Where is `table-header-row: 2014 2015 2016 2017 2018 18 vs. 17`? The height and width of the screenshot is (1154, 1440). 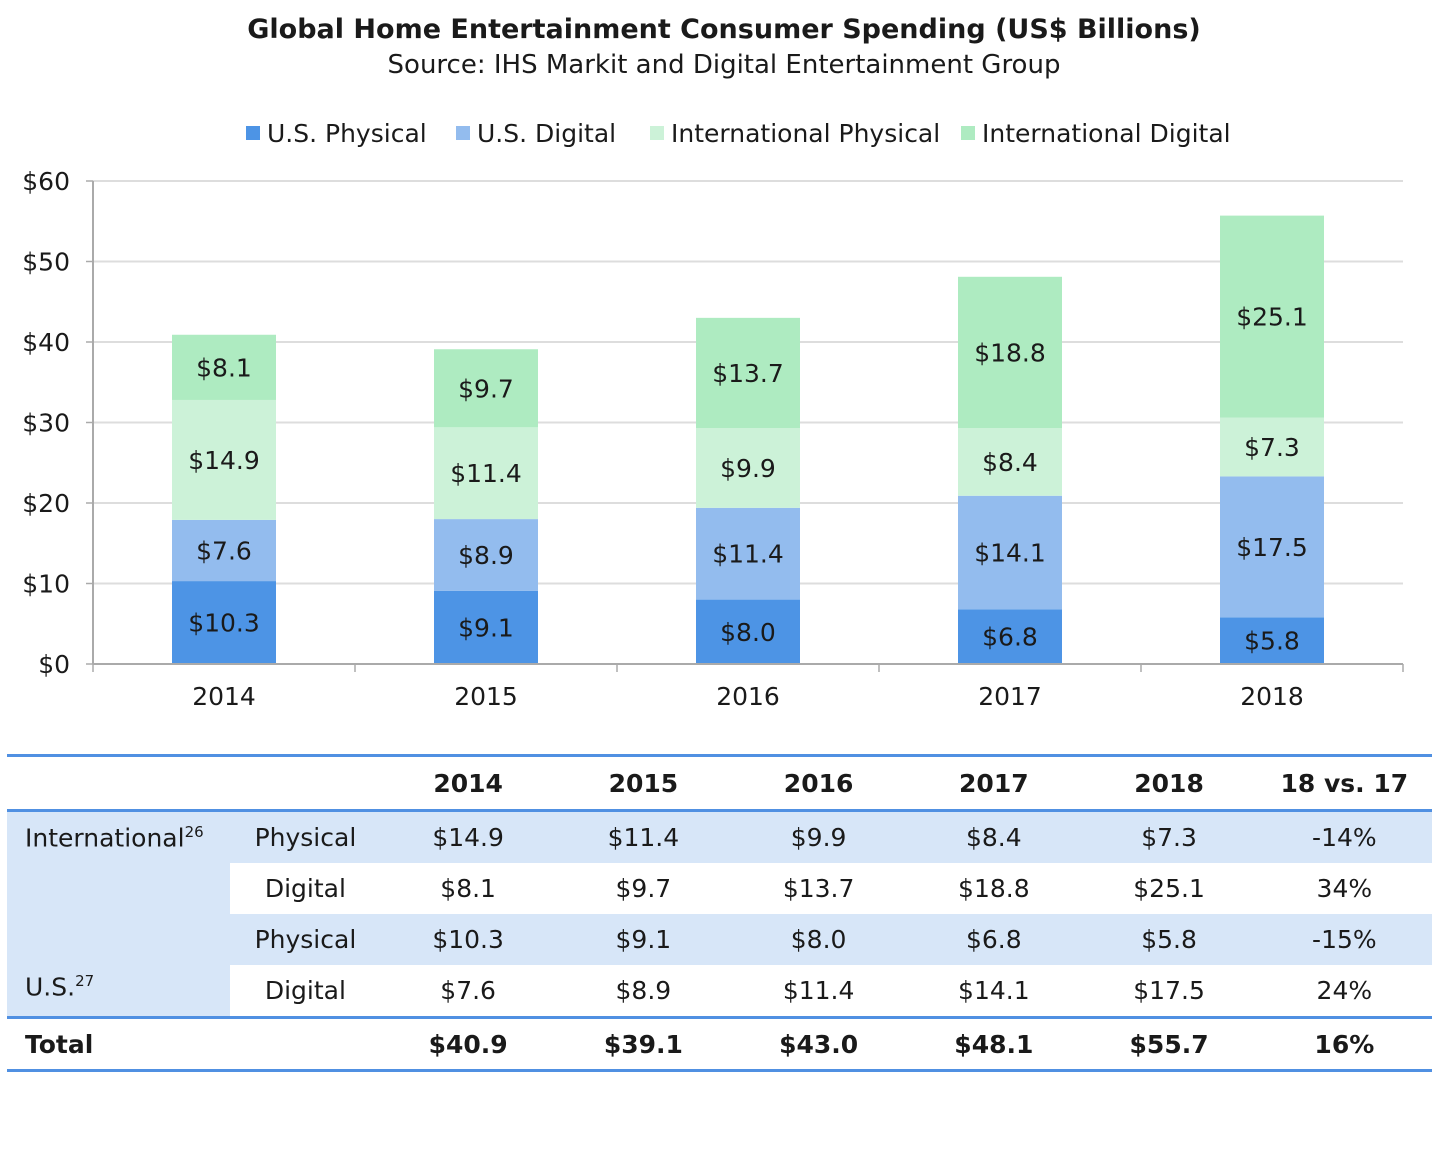 table-header-row: 2014 2015 2016 2017 2018 18 vs. 17 is located at coordinates (719, 783).